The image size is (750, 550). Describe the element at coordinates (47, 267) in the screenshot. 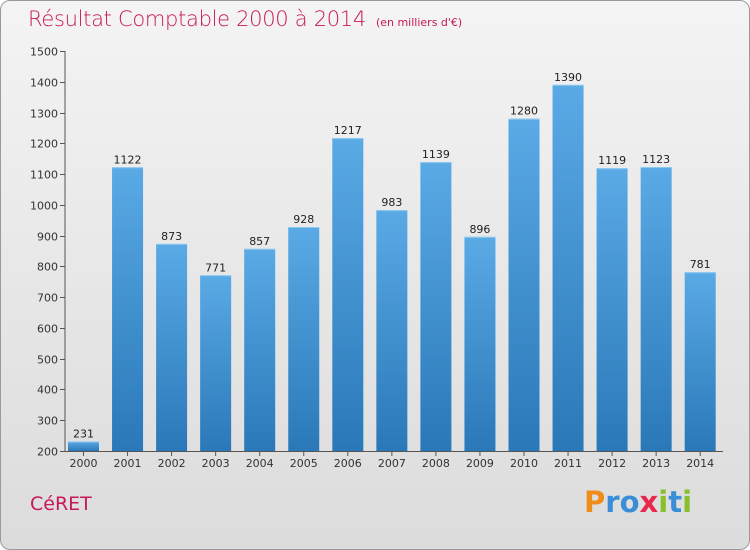

I see `y-tick-label: 800` at that location.